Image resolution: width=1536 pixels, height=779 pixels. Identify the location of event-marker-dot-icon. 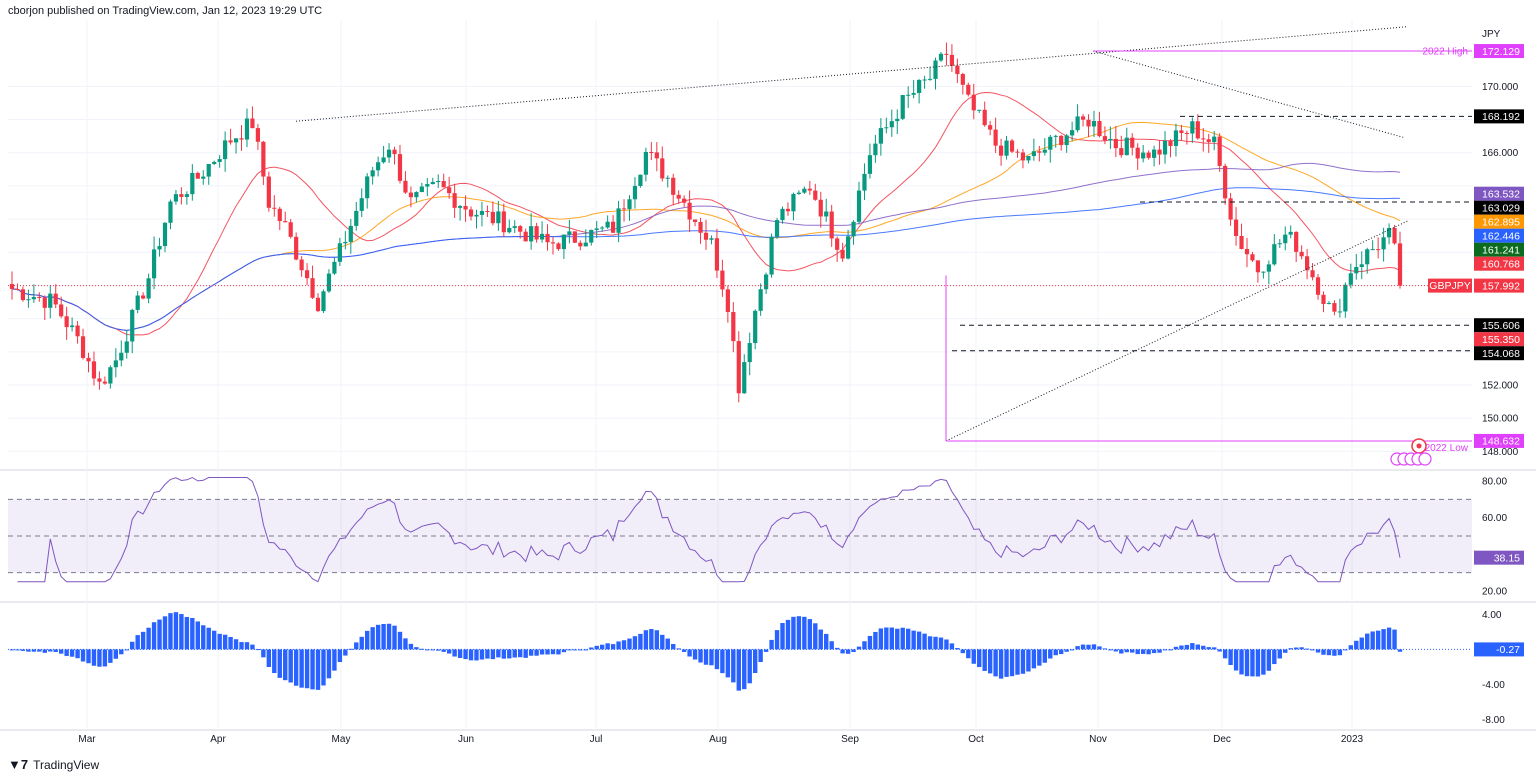
(1419, 446).